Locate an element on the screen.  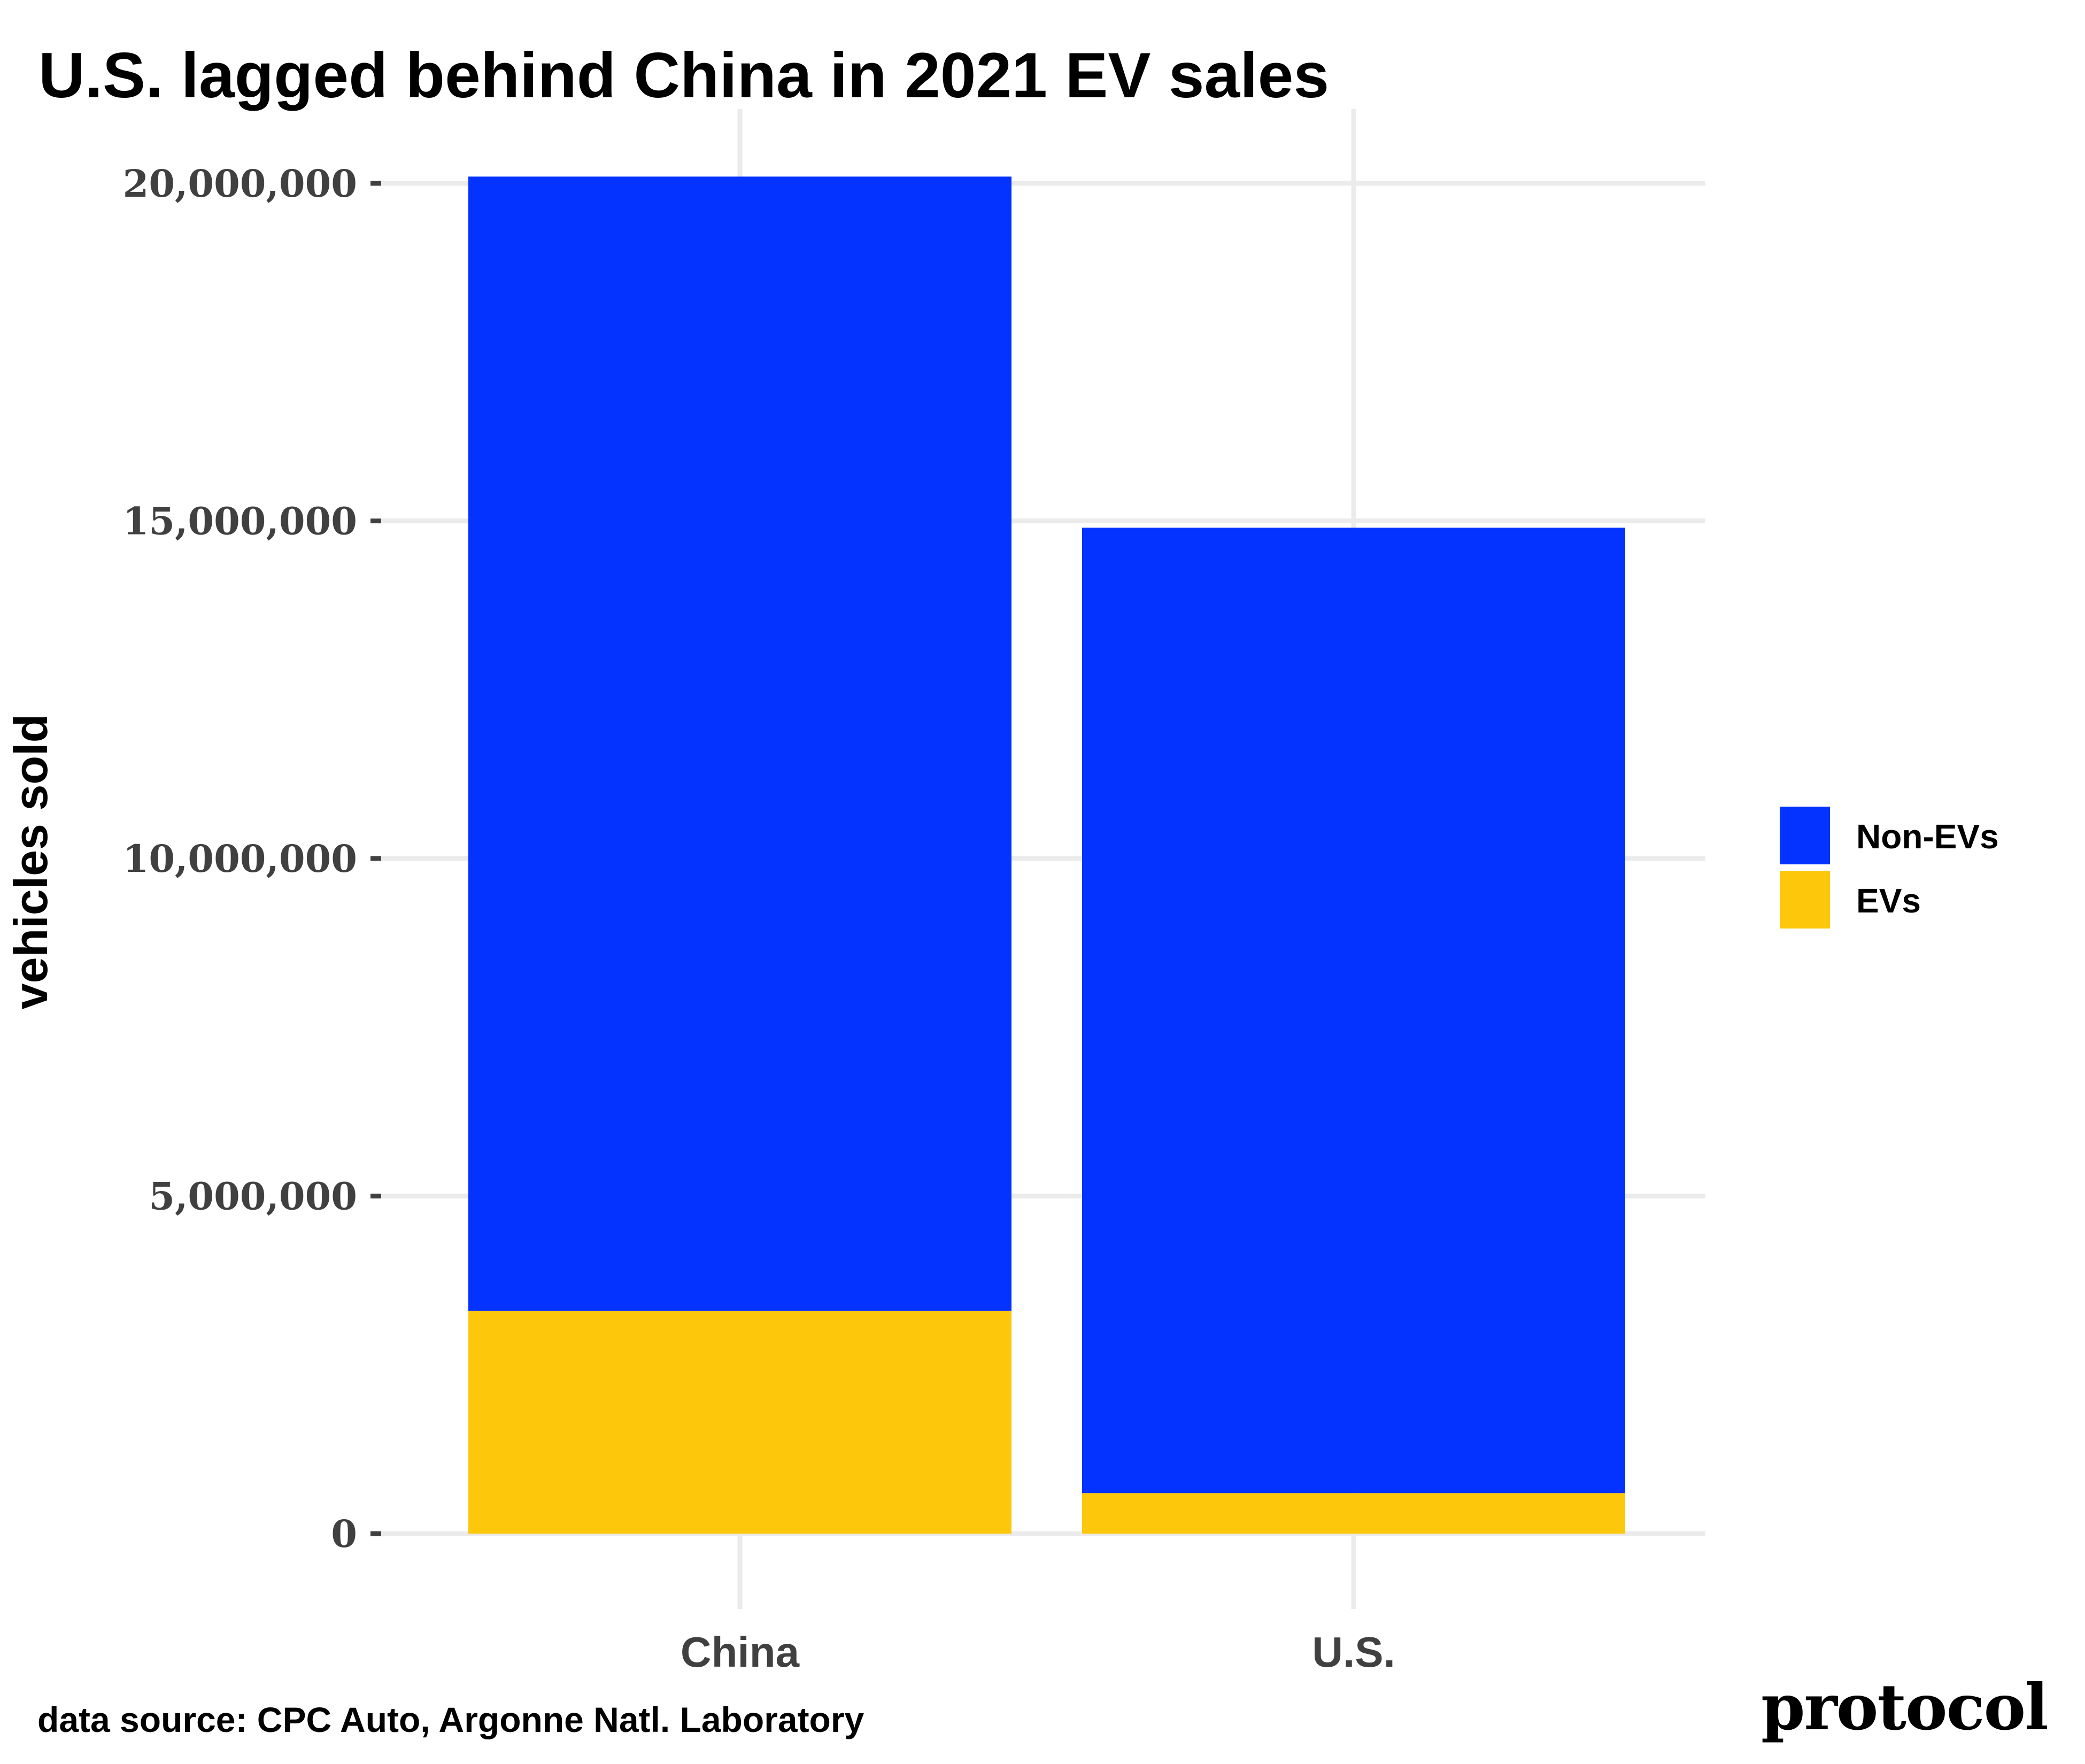
legend-key-evs is located at coordinates (1805, 900).